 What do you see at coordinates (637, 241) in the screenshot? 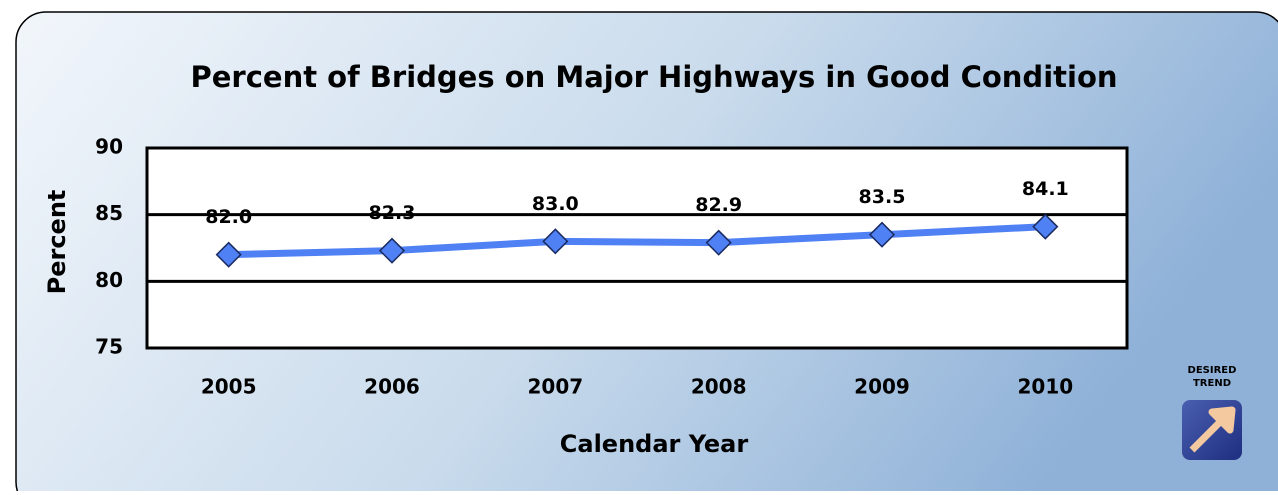
I see `data-line` at bounding box center [637, 241].